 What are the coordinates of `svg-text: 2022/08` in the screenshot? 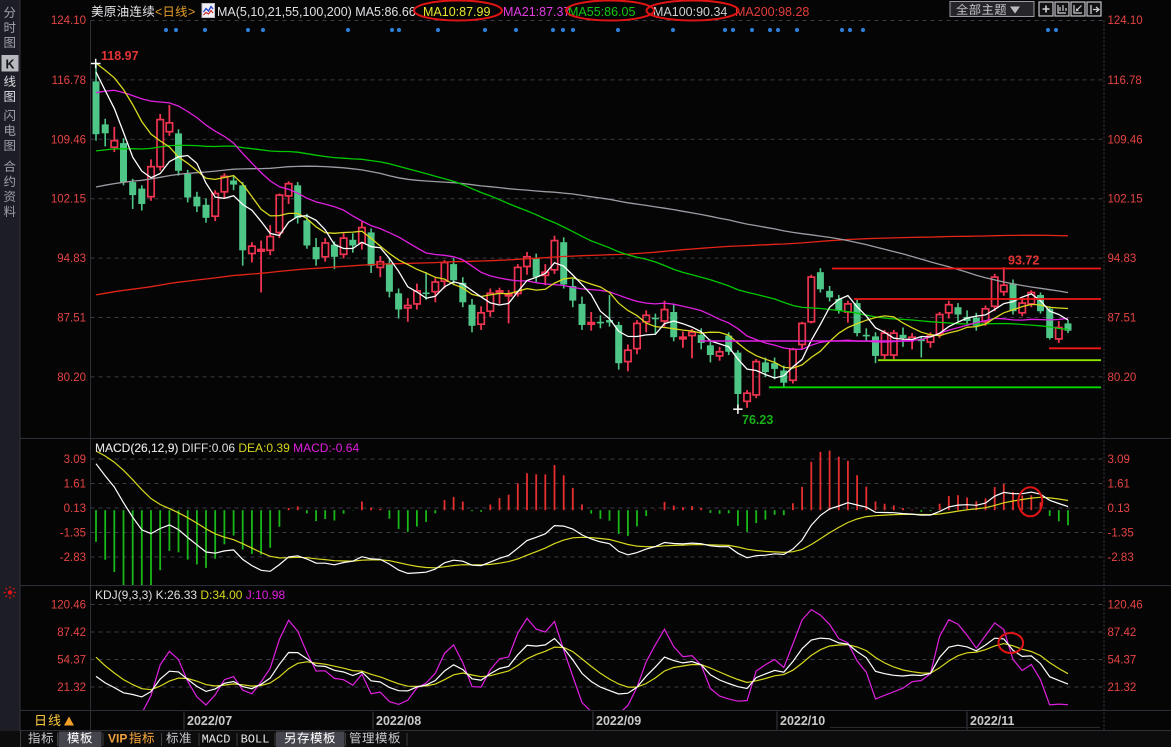 It's located at (398, 721).